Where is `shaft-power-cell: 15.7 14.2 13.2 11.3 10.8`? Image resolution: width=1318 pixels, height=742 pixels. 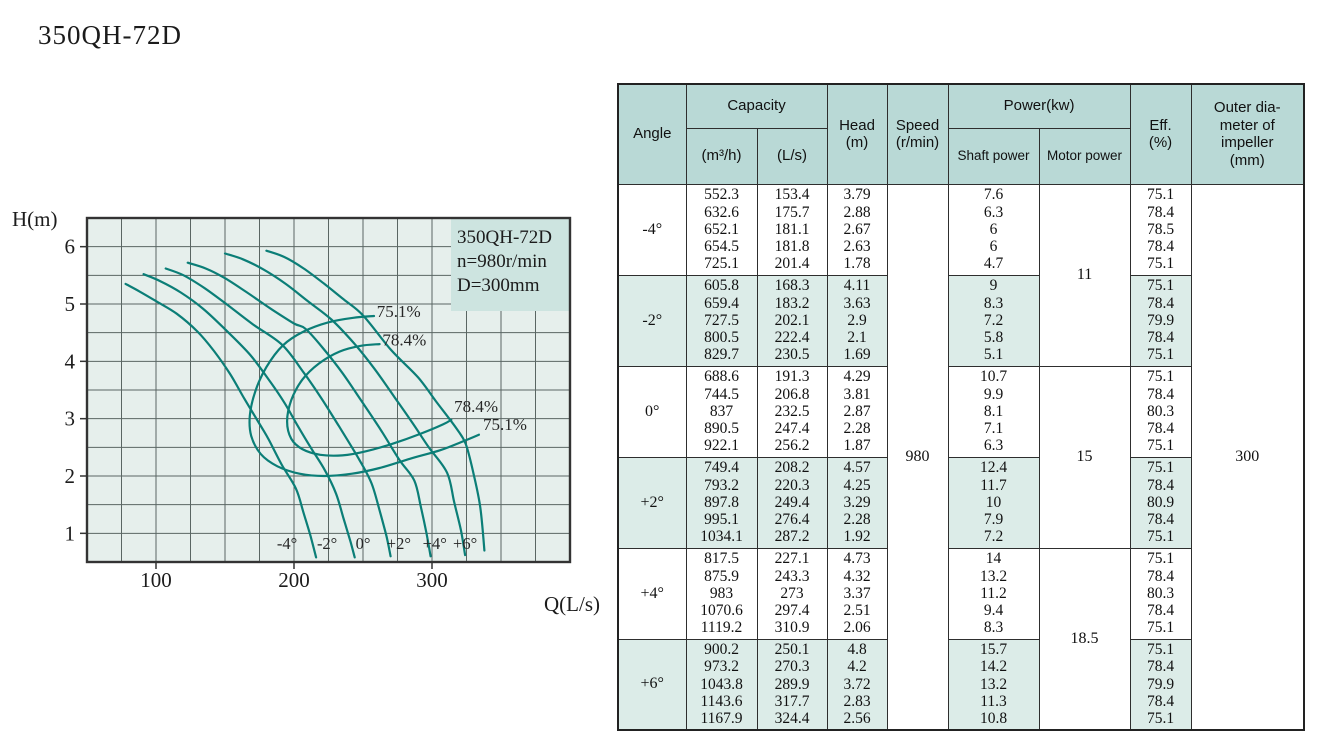
shaft-power-cell: 15.7 14.2 13.2 11.3 10.8 is located at coordinates (993, 684).